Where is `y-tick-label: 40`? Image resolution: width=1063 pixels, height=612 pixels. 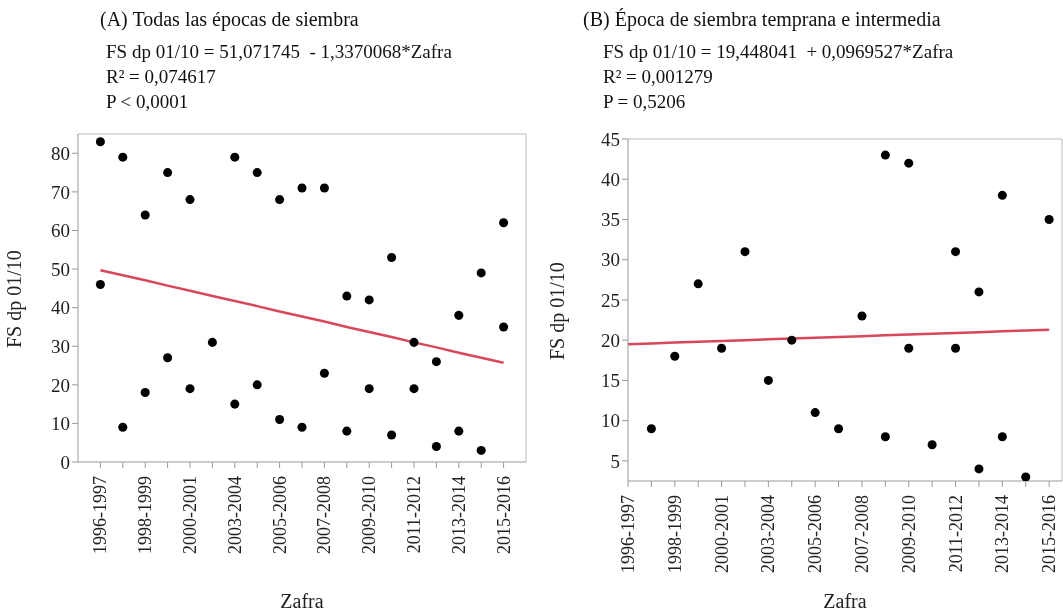 y-tick-label: 40 is located at coordinates (60, 308).